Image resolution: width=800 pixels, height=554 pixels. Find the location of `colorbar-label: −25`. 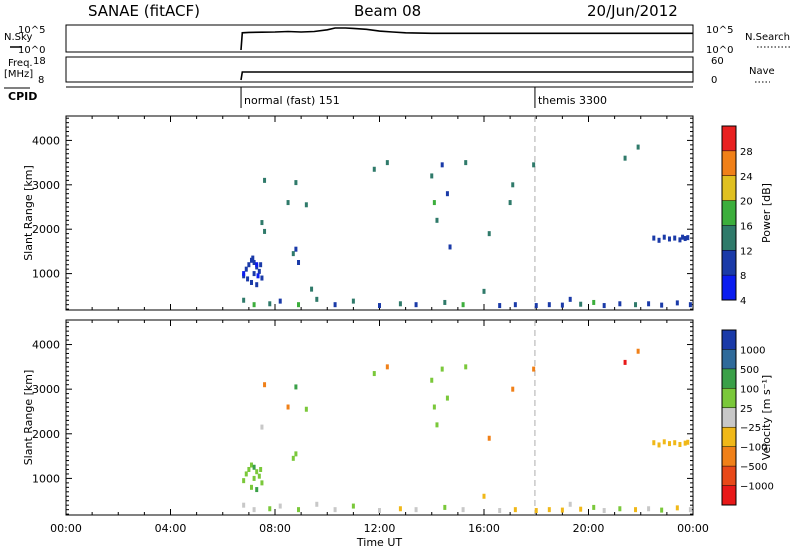

colorbar-label: −25 is located at coordinates (750, 428).